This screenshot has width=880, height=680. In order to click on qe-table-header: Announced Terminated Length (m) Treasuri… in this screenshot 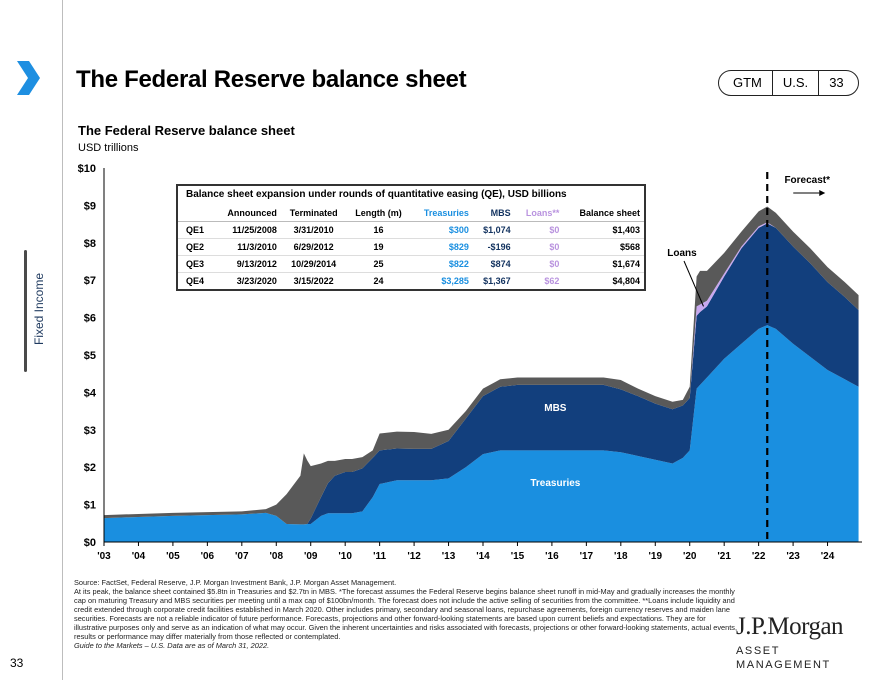, I will do `click(411, 213)`.